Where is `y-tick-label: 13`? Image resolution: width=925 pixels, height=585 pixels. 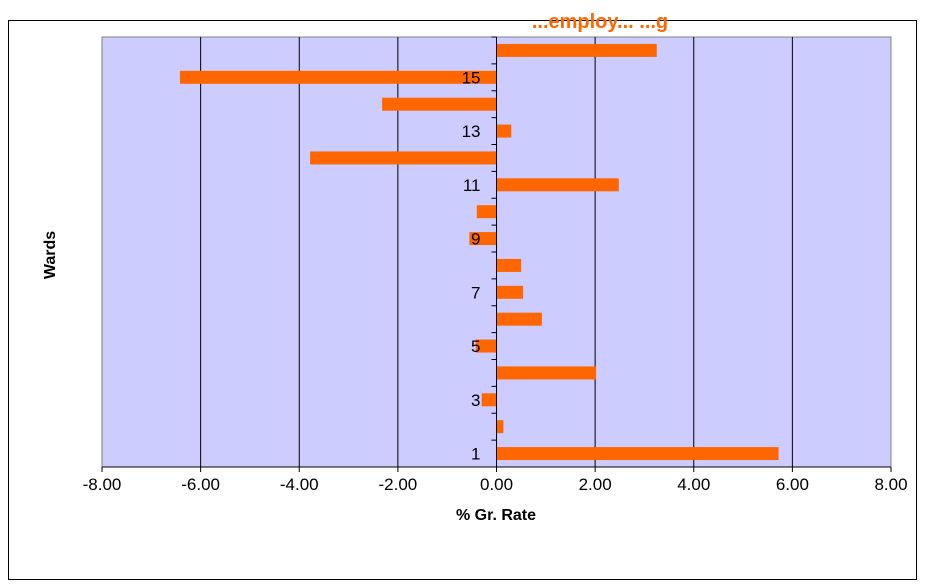 y-tick-label: 13 is located at coordinates (471, 131).